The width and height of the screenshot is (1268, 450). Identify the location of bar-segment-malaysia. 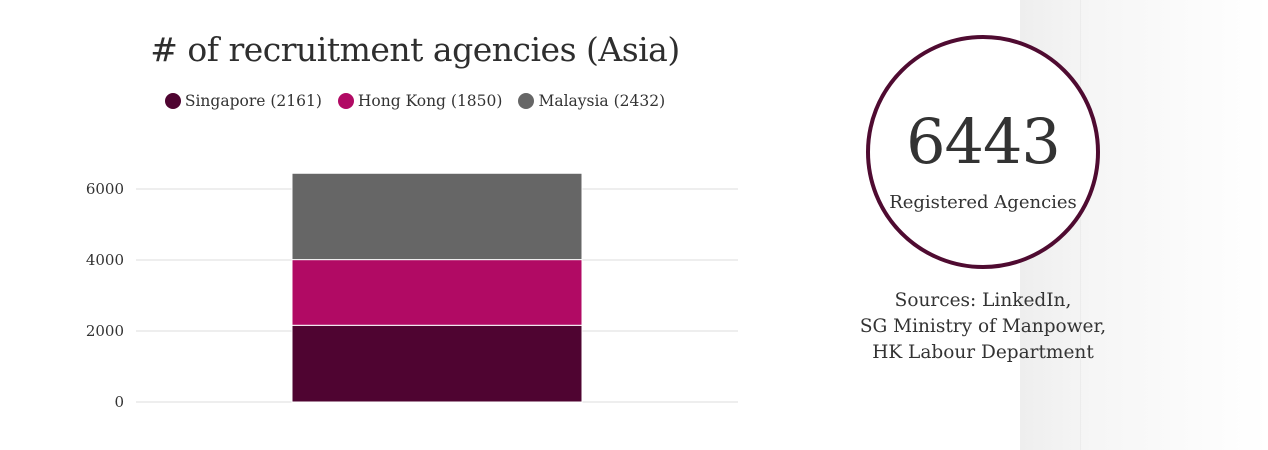
(437, 216).